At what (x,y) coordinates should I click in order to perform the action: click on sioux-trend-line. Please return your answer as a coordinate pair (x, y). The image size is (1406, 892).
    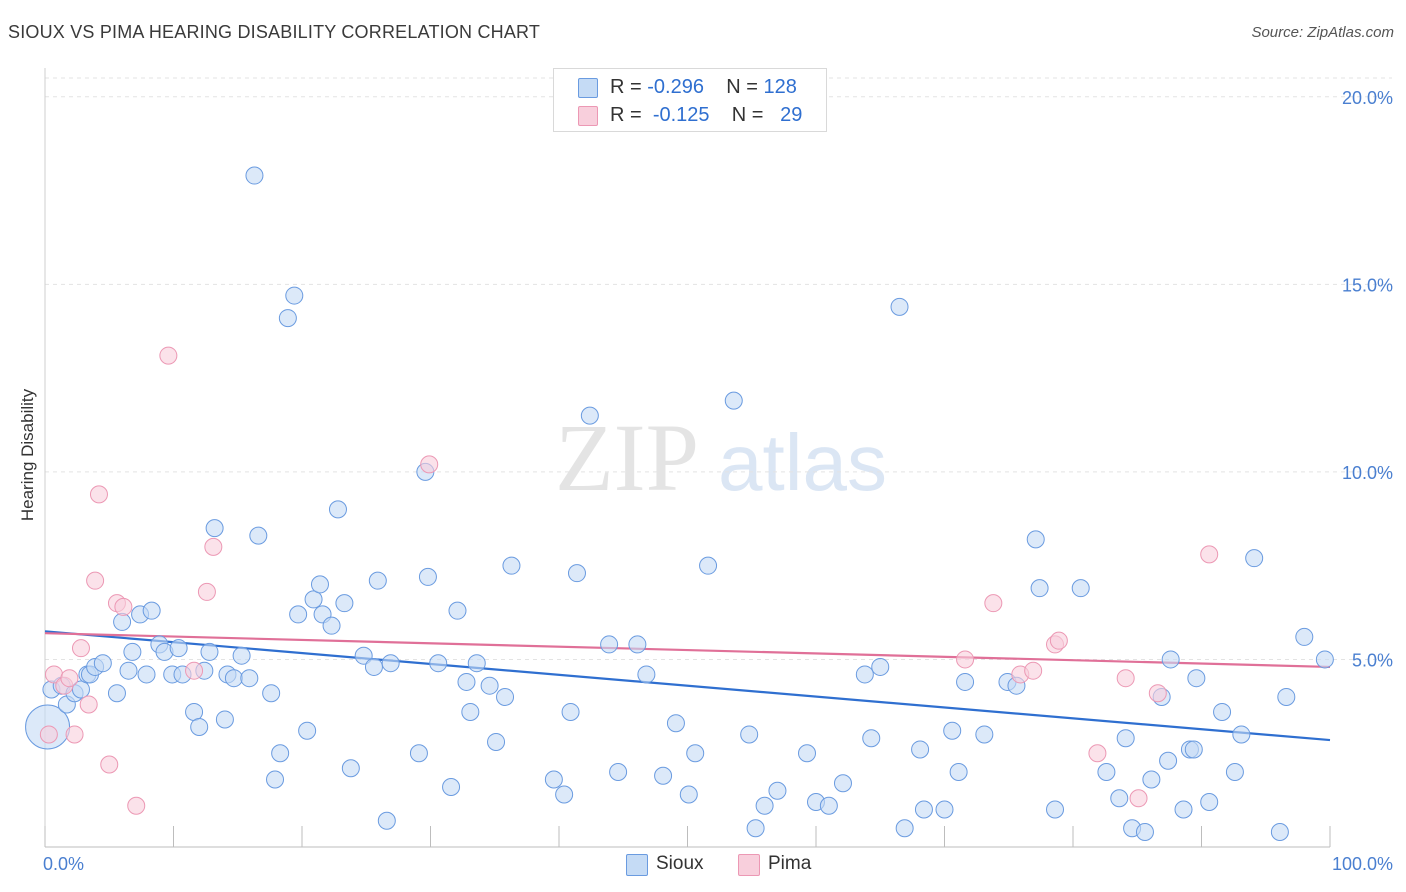
    Looking at the image, I should click on (687, 686).